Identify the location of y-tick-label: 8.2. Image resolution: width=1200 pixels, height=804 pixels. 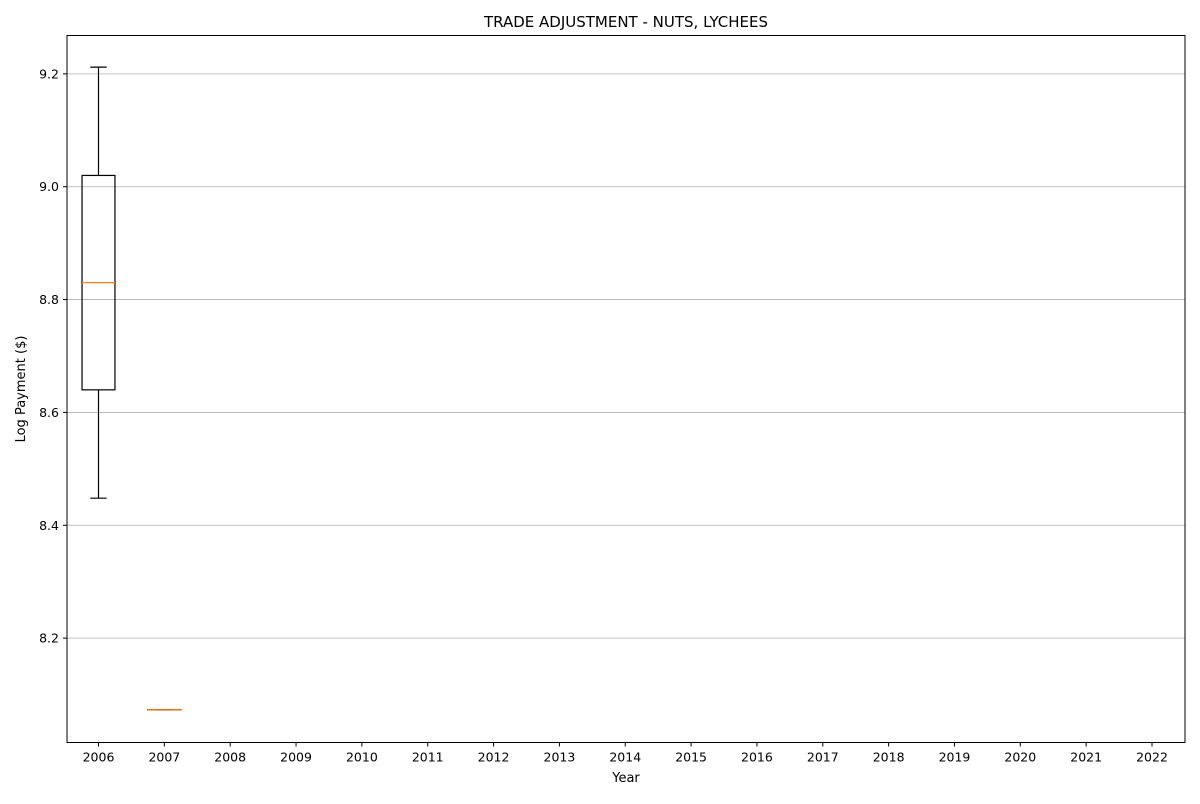
(49, 638).